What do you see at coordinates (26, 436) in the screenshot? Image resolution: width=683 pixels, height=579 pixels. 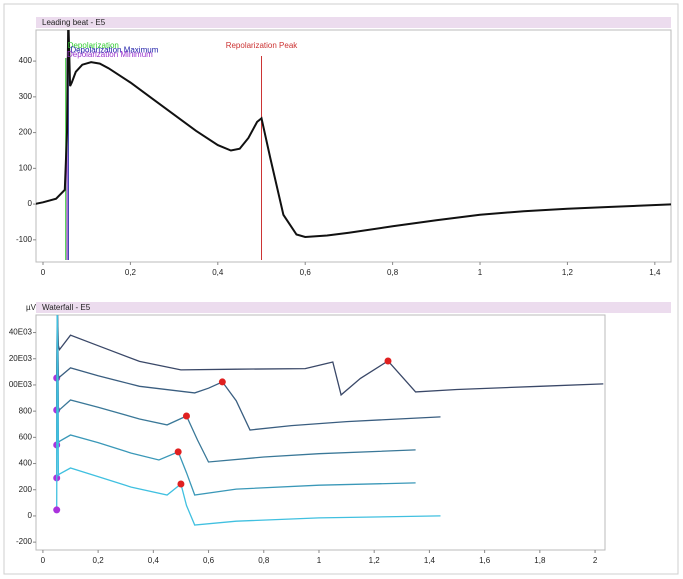 I see `y-tick-label: 600` at bounding box center [26, 436].